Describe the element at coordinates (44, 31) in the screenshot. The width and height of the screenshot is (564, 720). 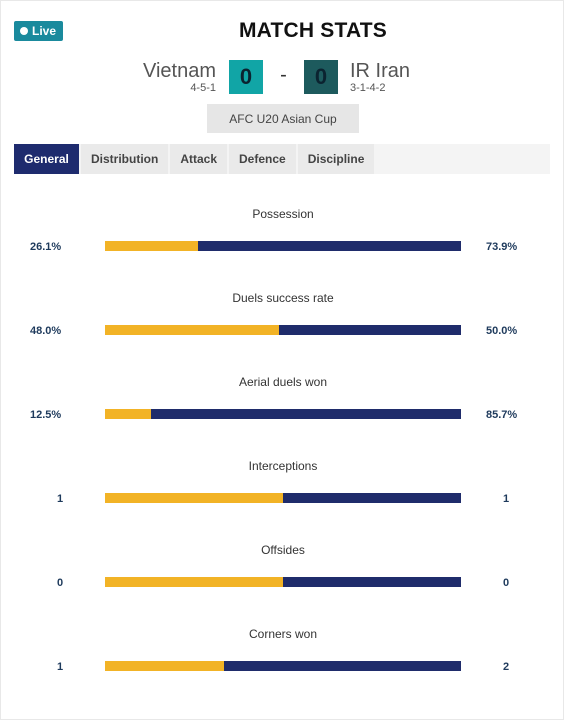
I see `live-label: Live` at that location.